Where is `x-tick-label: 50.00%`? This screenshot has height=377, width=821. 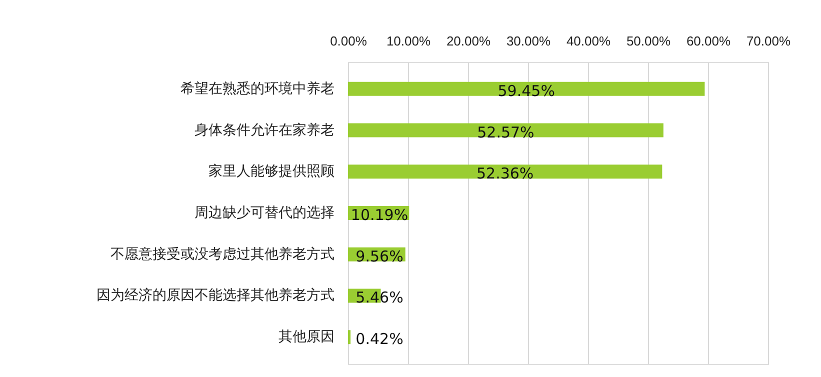
x-tick-label: 50.00% is located at coordinates (648, 41).